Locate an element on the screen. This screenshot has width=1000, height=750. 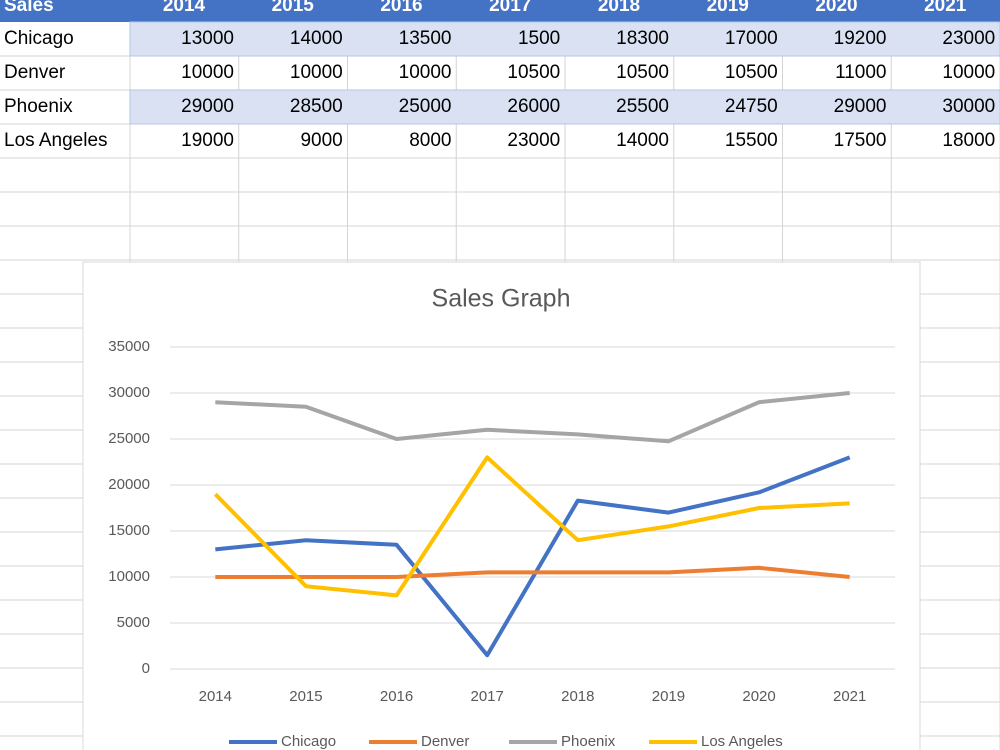
cell-value: 13500 is located at coordinates (425, 38).